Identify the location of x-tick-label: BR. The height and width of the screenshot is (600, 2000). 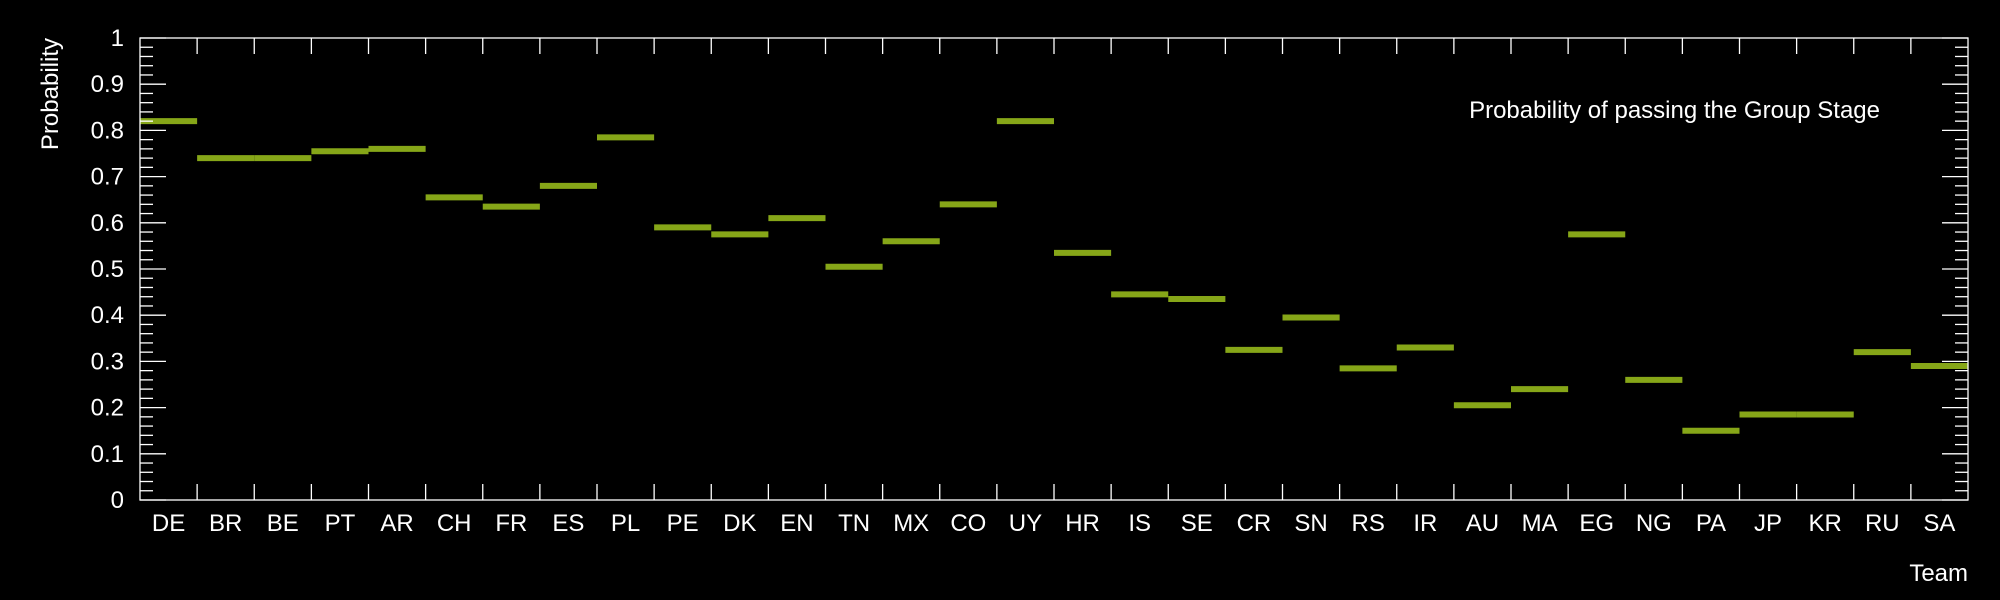
(225, 523).